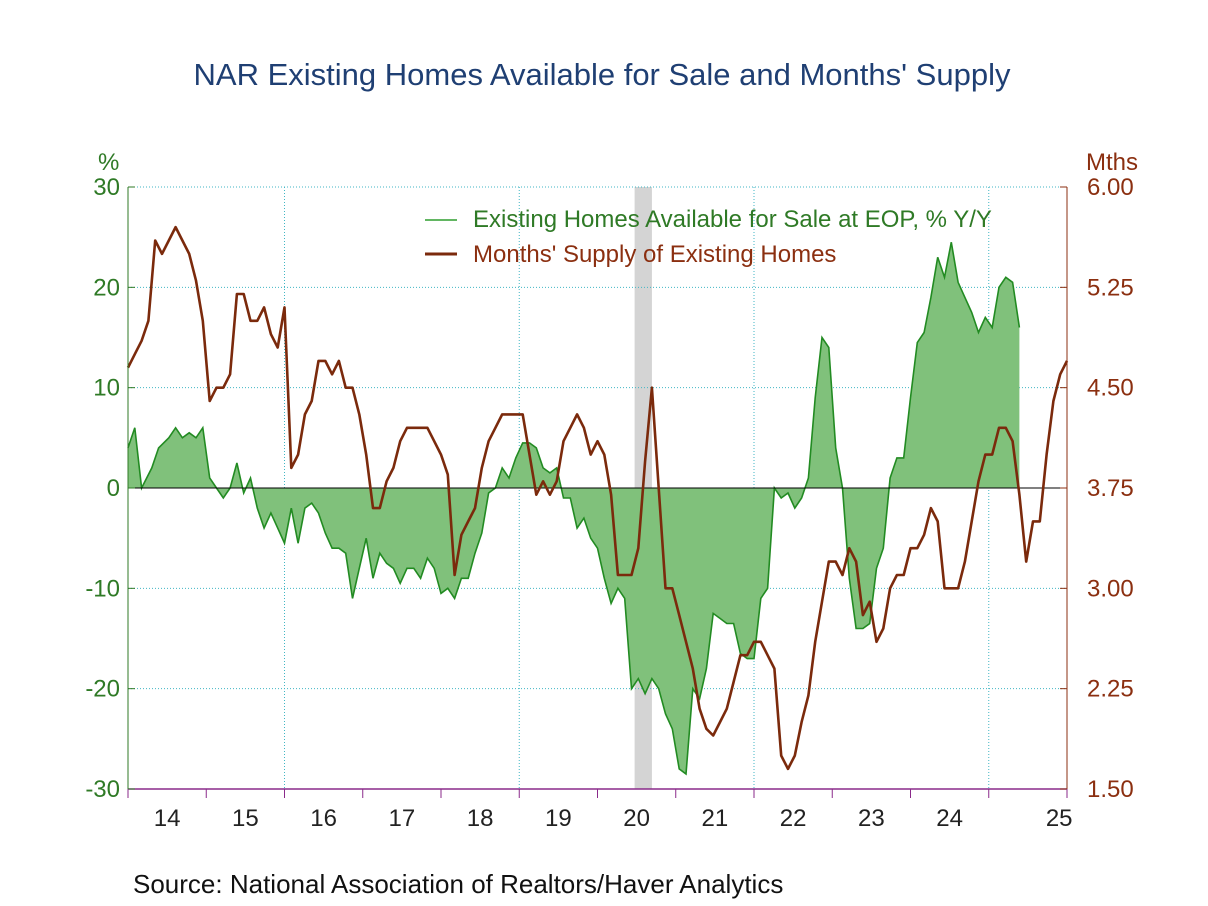 The height and width of the screenshot is (906, 1208). What do you see at coordinates (102, 789) in the screenshot?
I see `y-left-tick-label: -30` at bounding box center [102, 789].